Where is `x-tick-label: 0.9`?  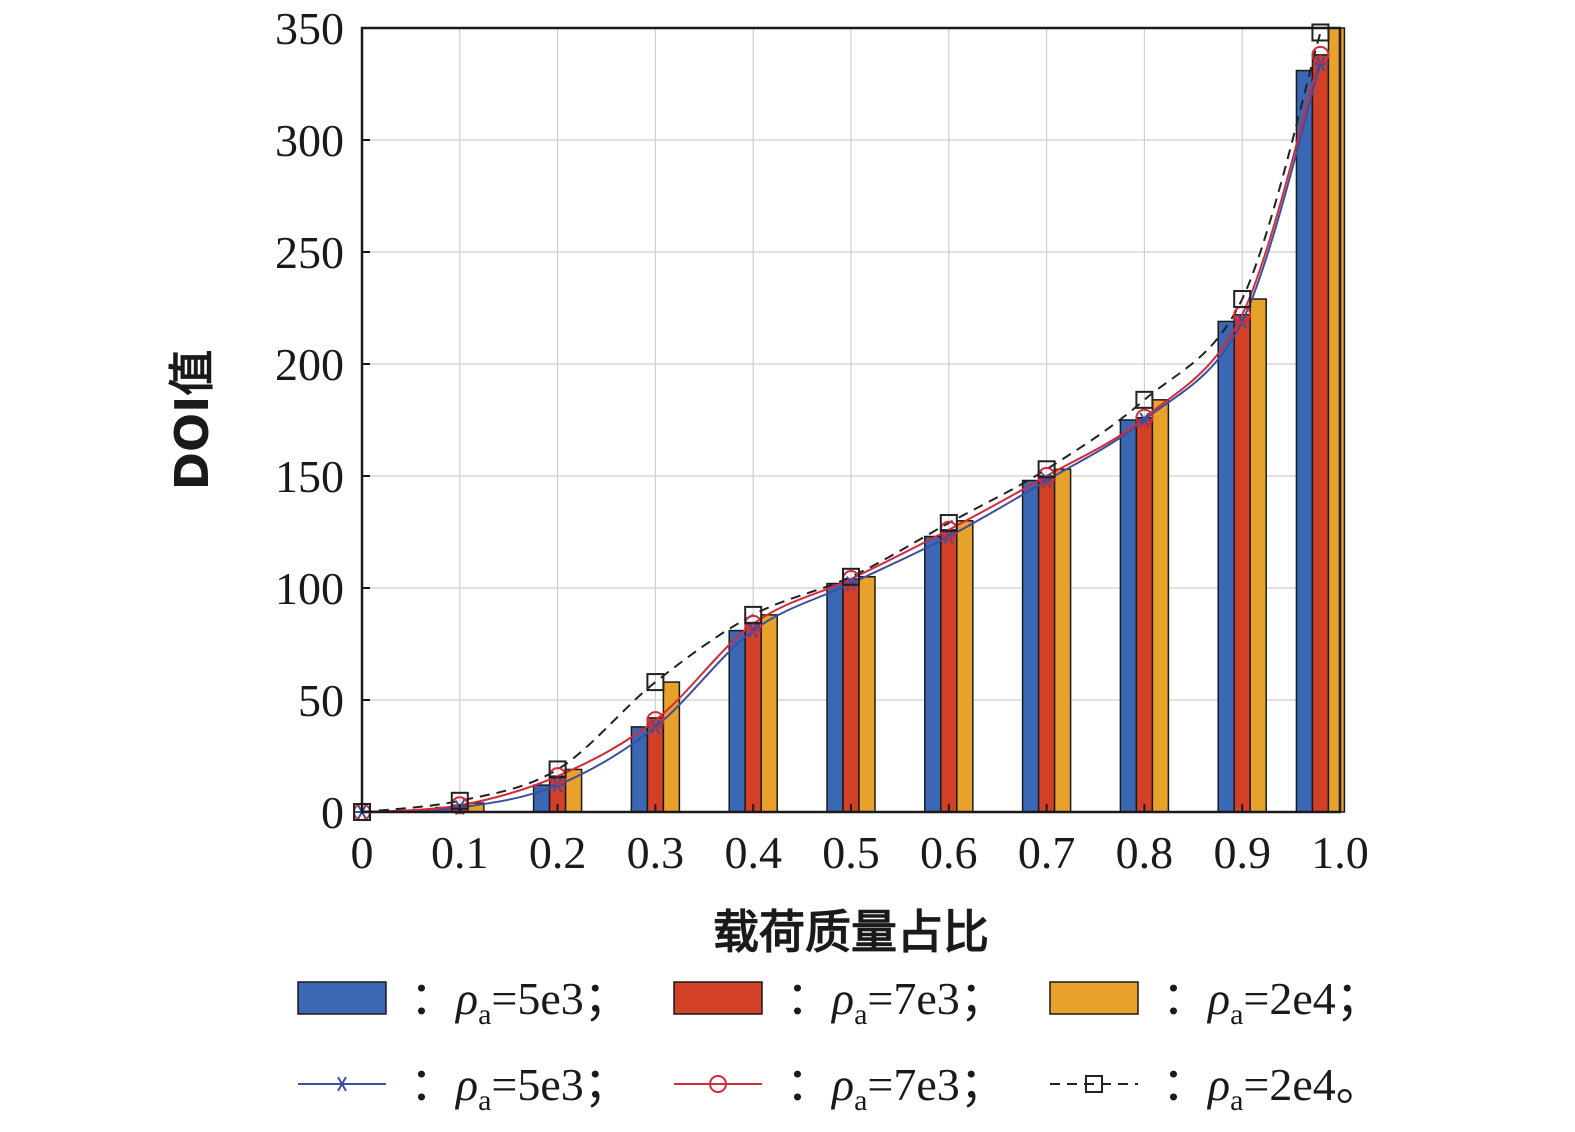 x-tick-label: 0.9 is located at coordinates (1242, 852).